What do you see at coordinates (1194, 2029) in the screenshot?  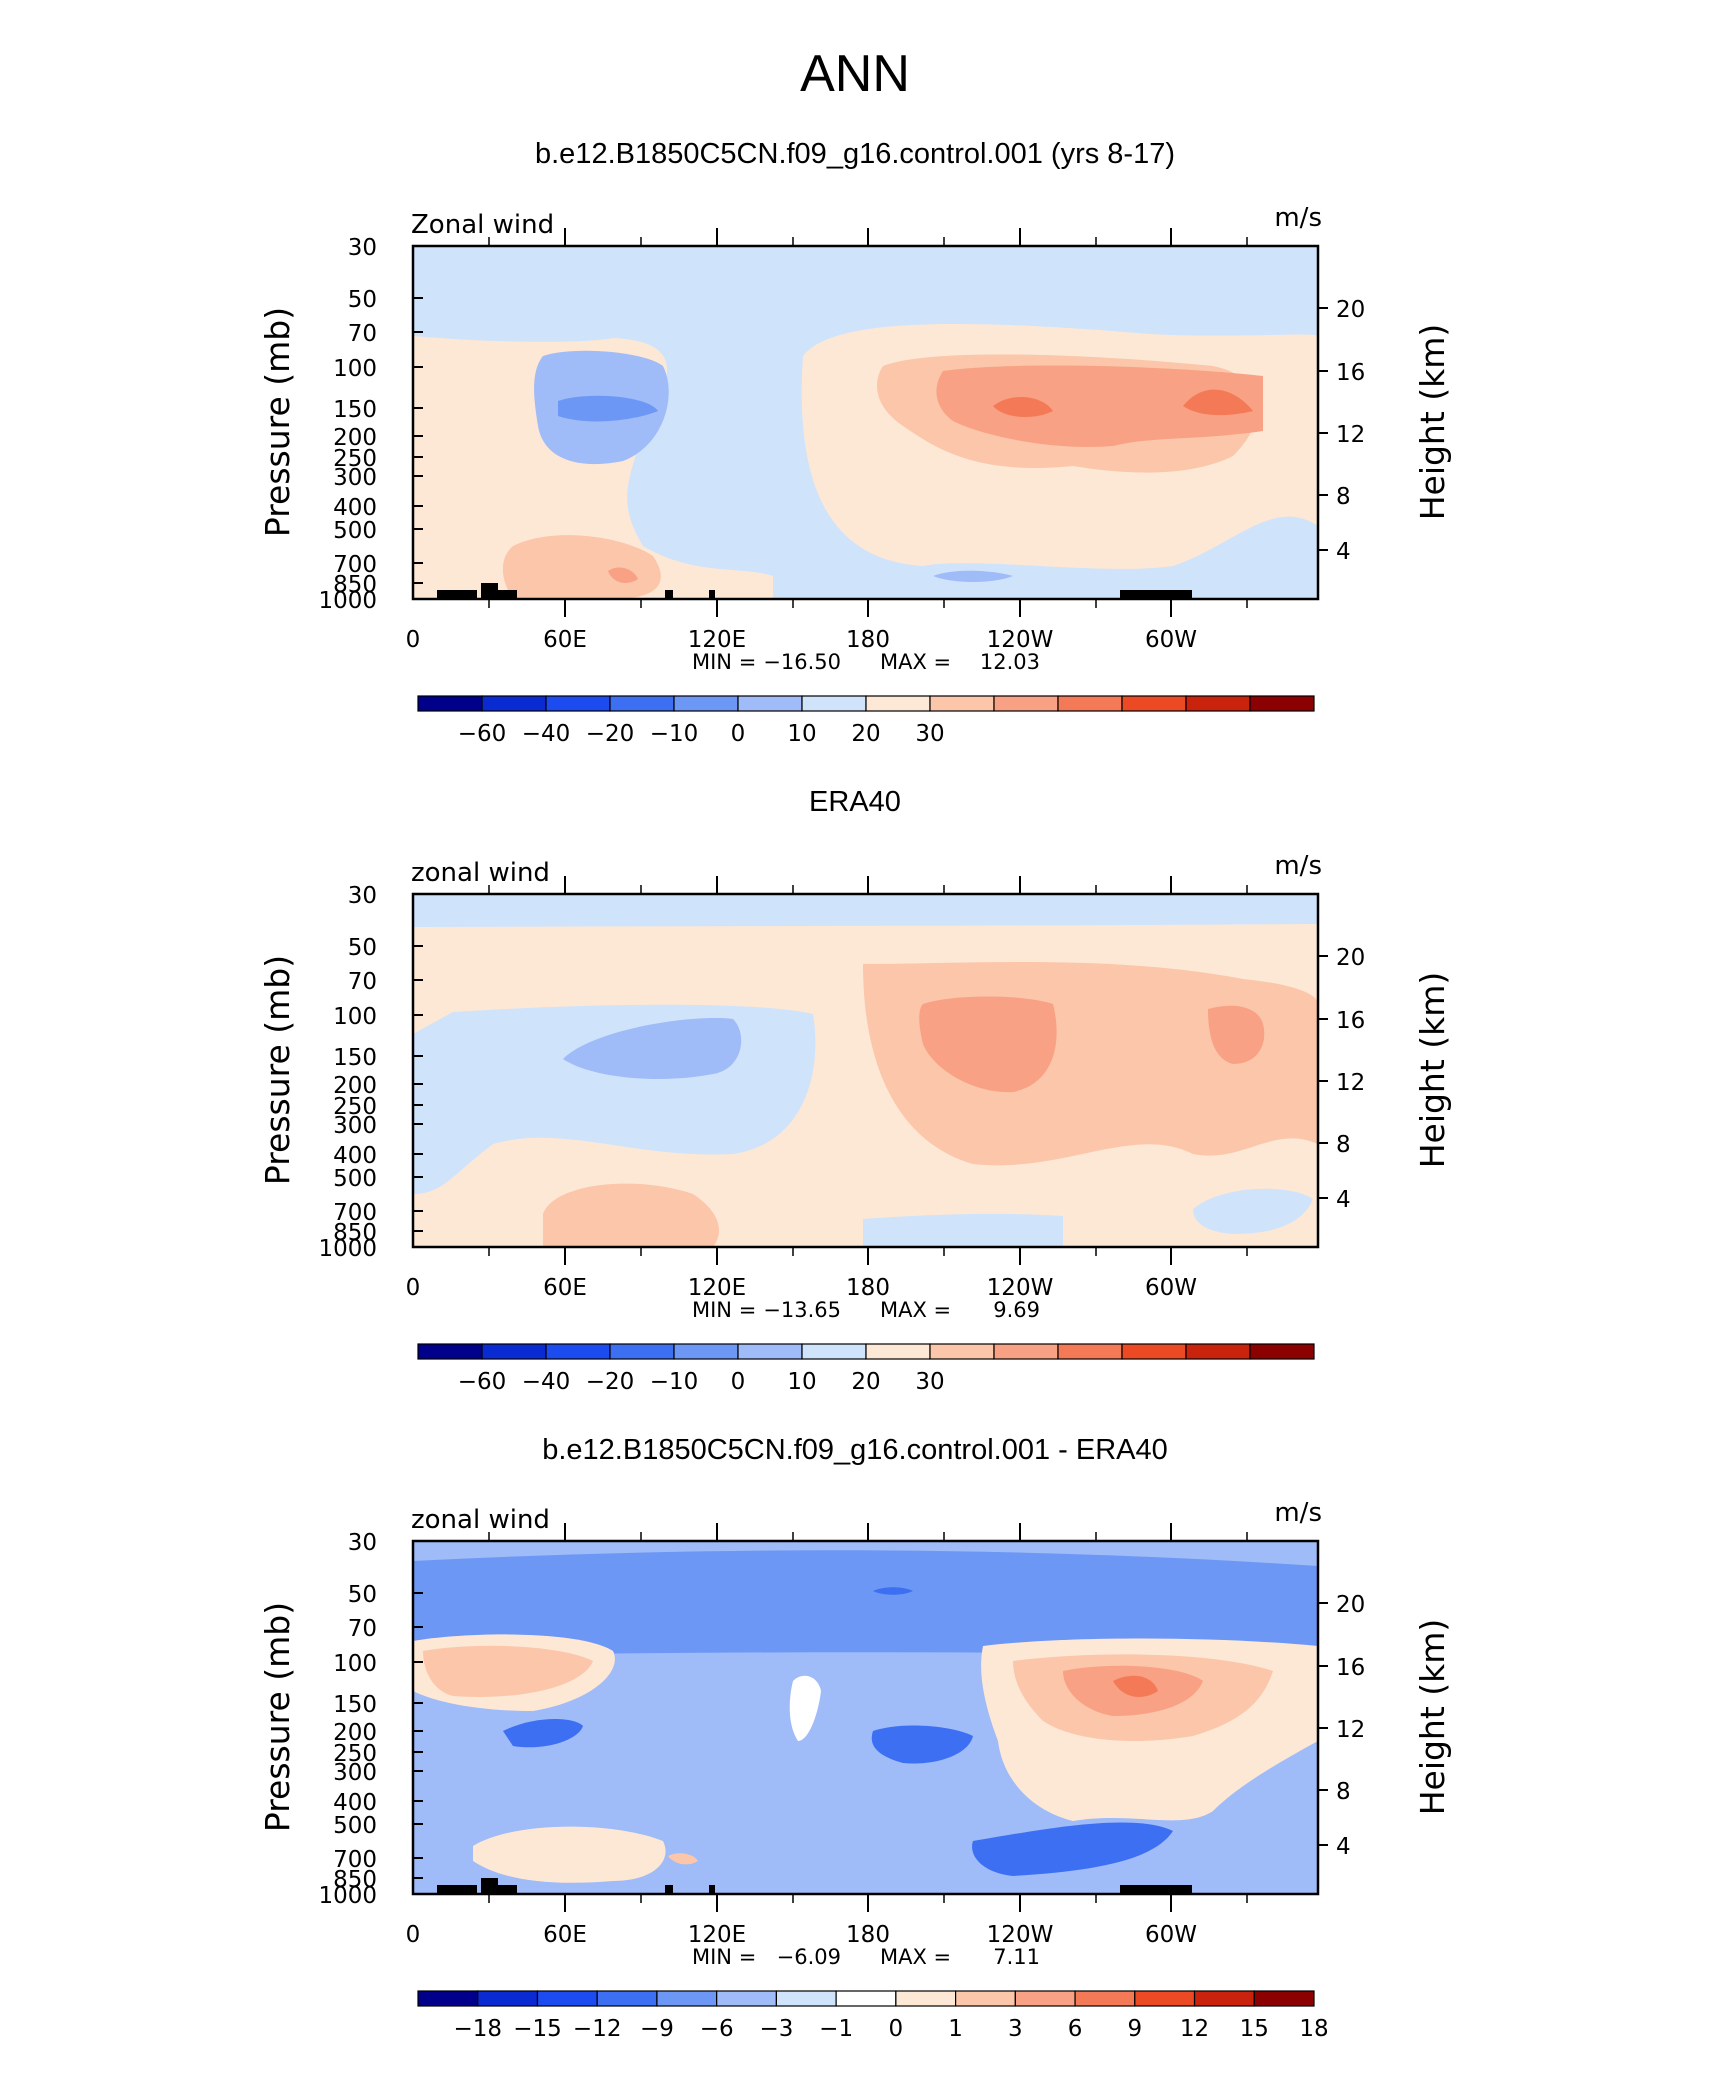 I see `colorbar-label: 12` at bounding box center [1194, 2029].